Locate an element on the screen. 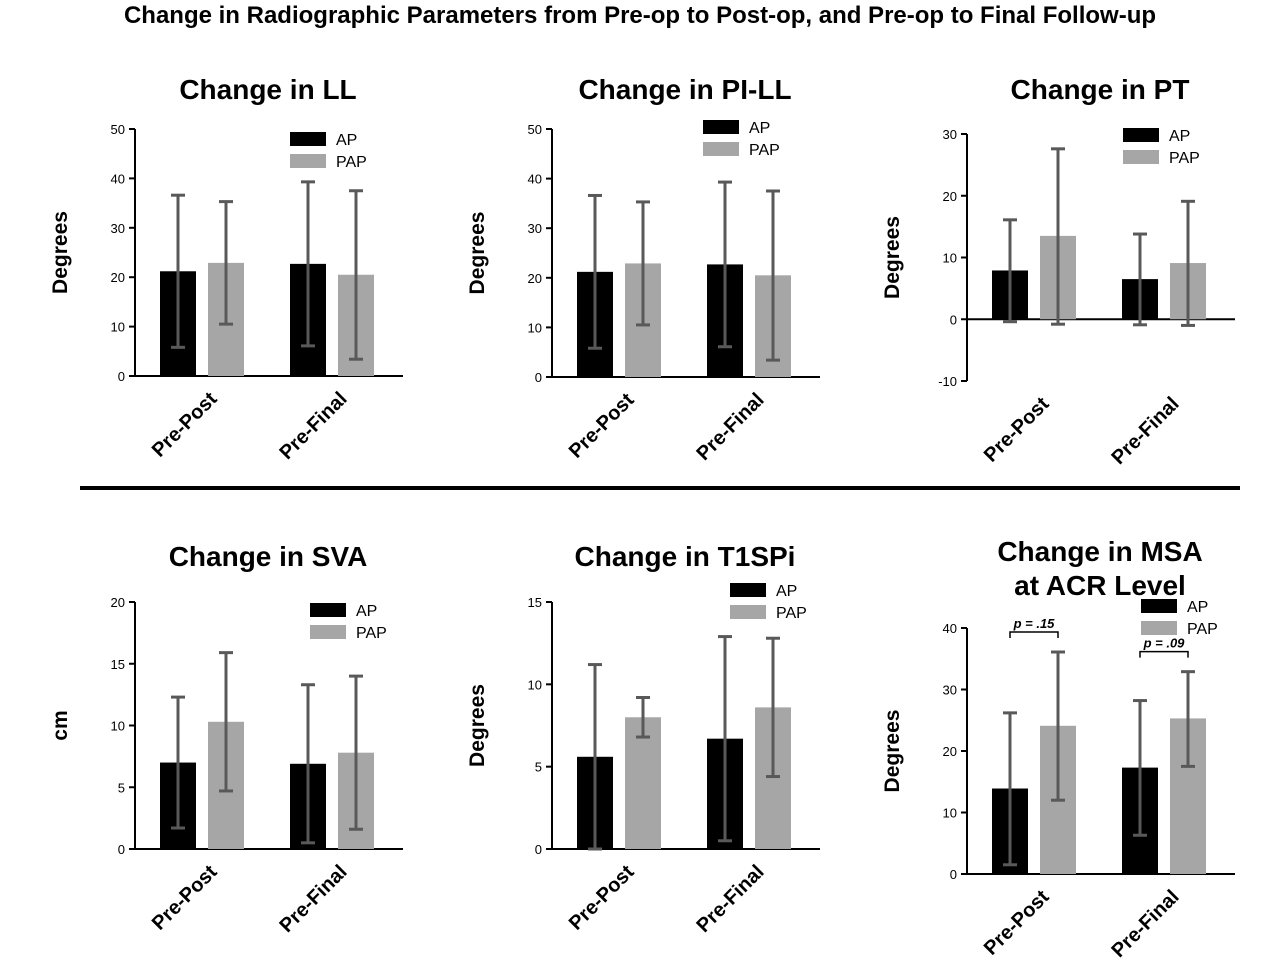 The height and width of the screenshot is (970, 1280). panel-title: Change in PI-LL is located at coordinates (684, 89).